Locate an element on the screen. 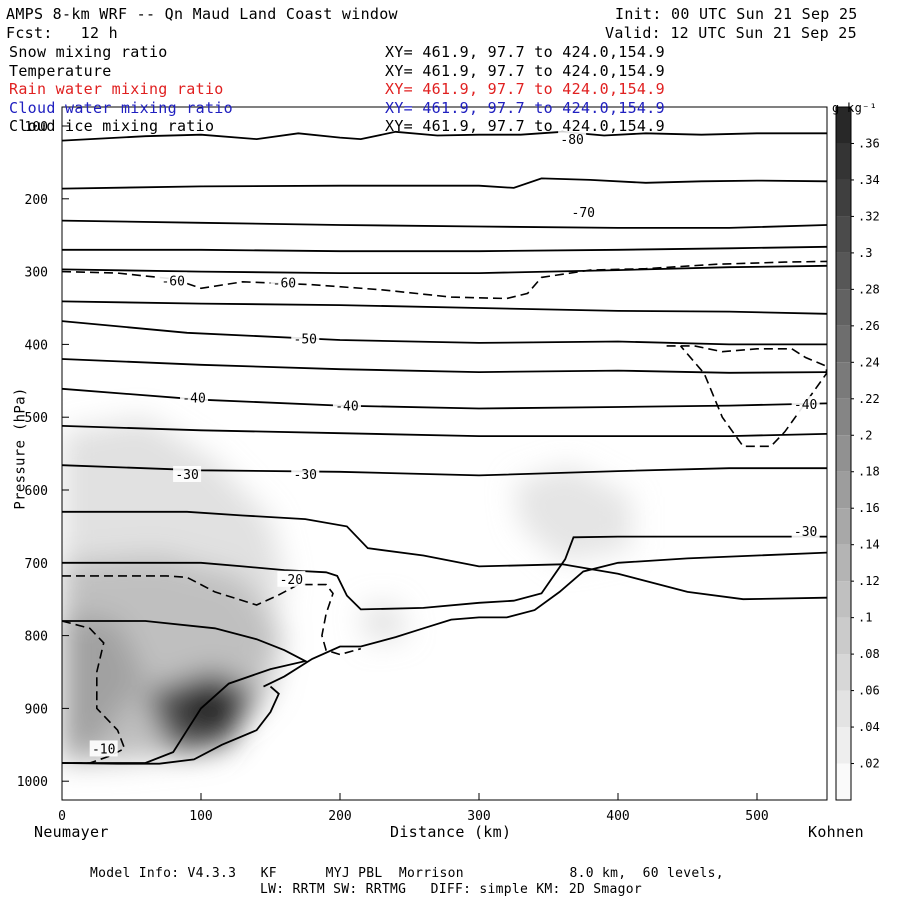 This screenshot has width=900, height=900. field-name: Rain water mixing ratio is located at coordinates (116, 89).